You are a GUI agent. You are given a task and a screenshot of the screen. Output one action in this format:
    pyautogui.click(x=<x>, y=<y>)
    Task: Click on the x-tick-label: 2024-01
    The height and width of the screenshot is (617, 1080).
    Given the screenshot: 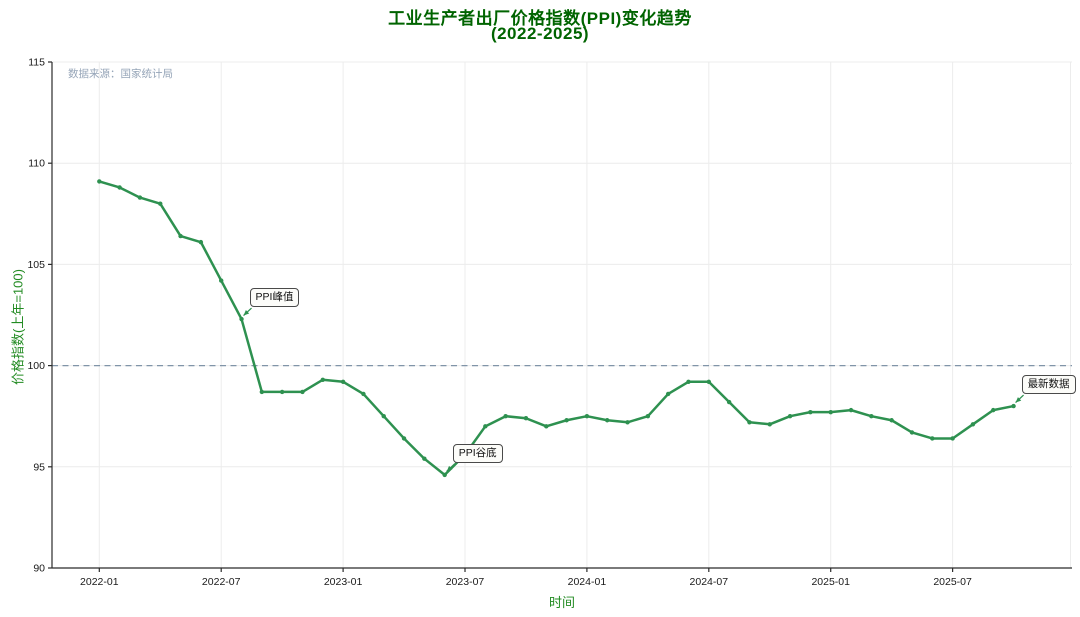 What is the action you would take?
    pyautogui.click(x=587, y=582)
    